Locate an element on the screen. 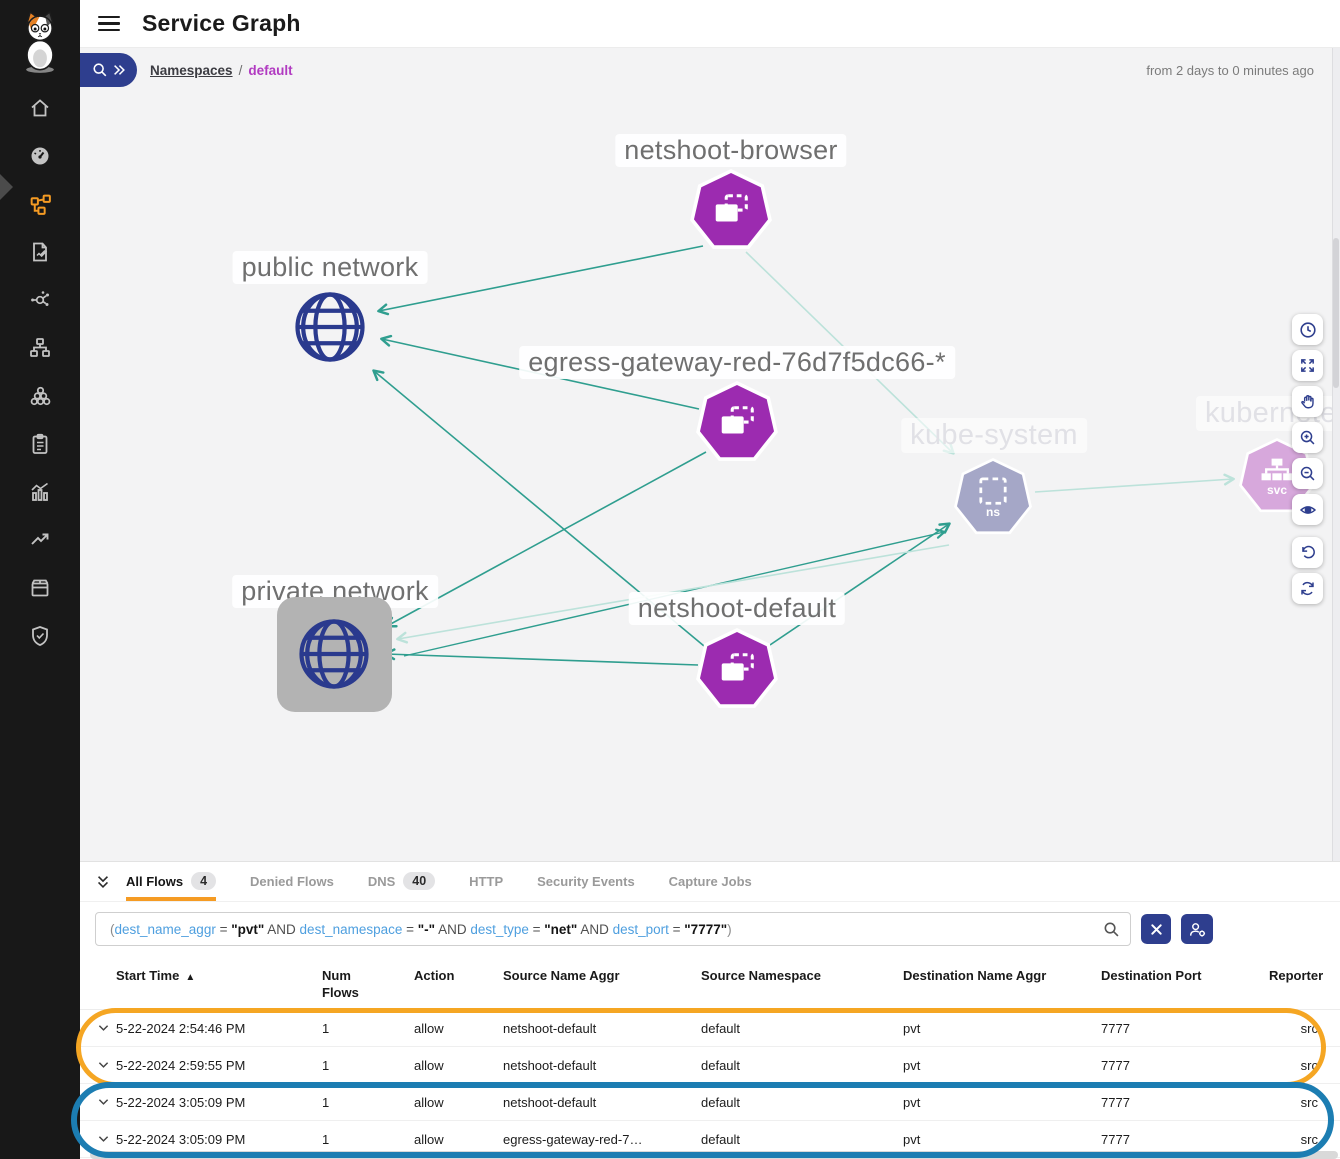 This screenshot has width=1340, height=1159. col-source-name-aggr: Source Name Aggr is located at coordinates (561, 975).